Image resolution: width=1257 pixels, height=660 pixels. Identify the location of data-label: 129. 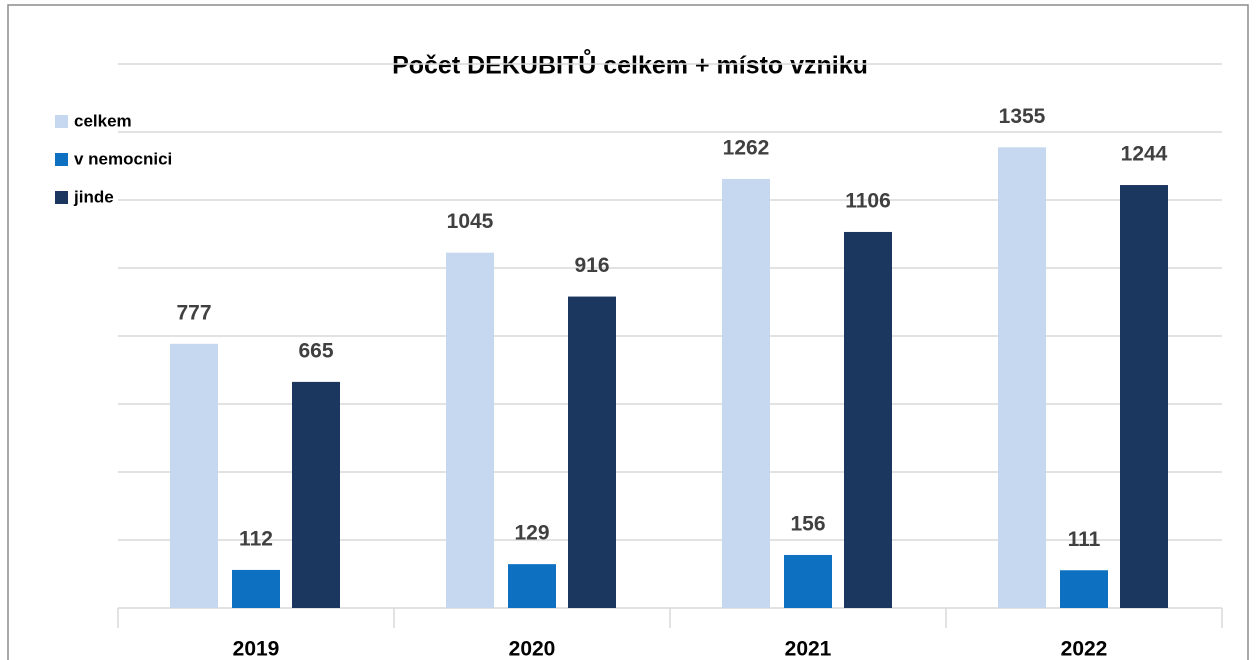
(531, 533).